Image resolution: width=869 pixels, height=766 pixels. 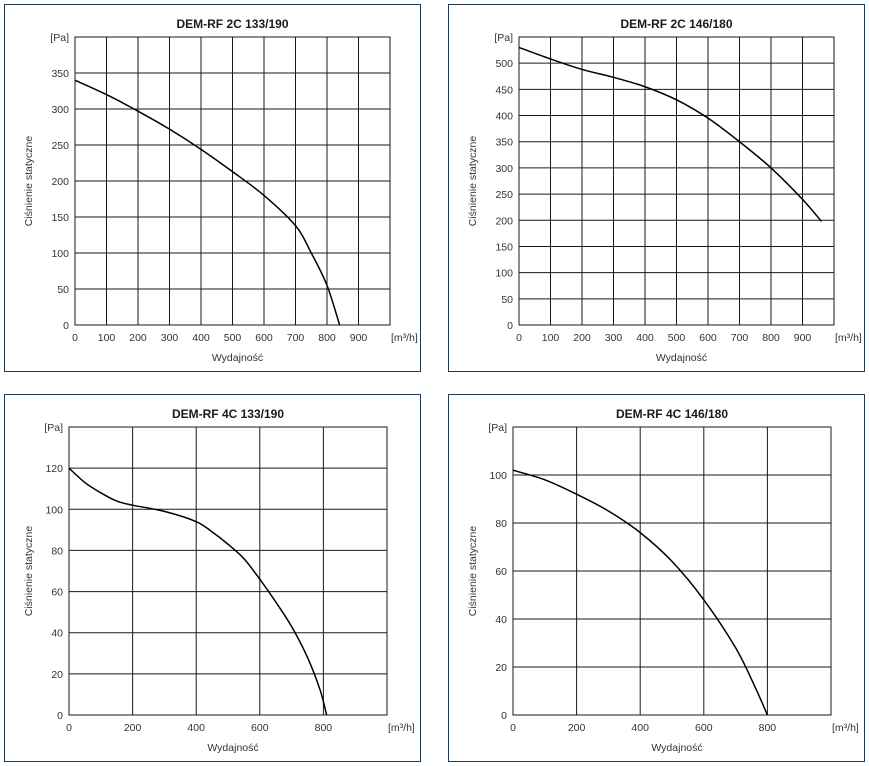 I want to click on y-tick-label: 450, so click(x=504, y=90).